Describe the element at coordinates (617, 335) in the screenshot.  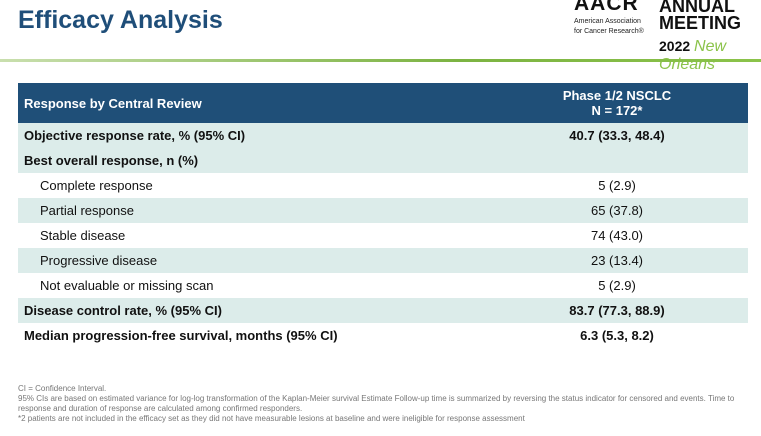
I see `cell: 6.3 (5.3, 8.2)` at that location.